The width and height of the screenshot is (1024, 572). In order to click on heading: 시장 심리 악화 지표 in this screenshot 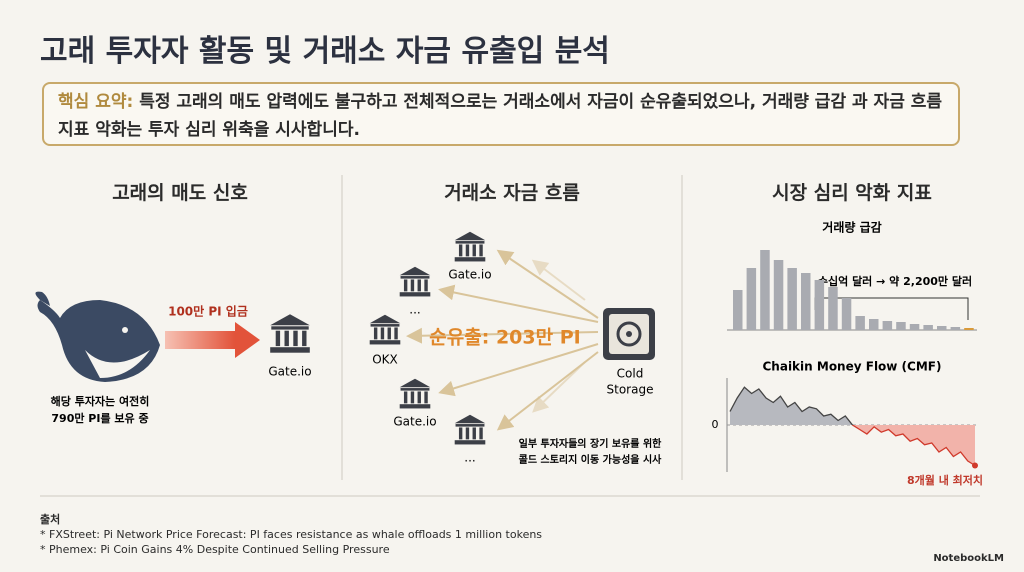, I will do `click(852, 193)`.